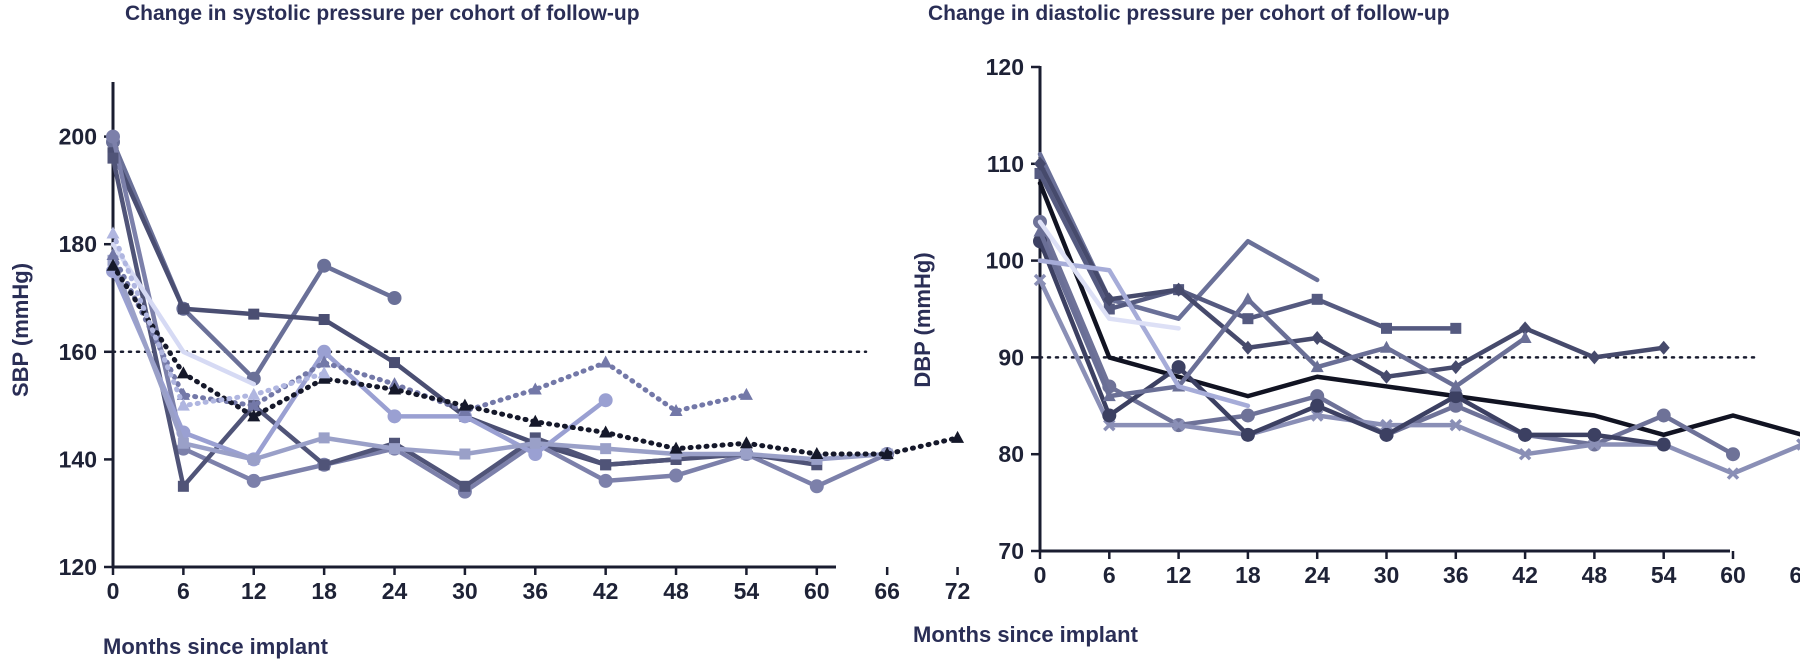 This screenshot has width=1800, height=666. What do you see at coordinates (1456, 575) in the screenshot?
I see `x-tick-label: 36` at bounding box center [1456, 575].